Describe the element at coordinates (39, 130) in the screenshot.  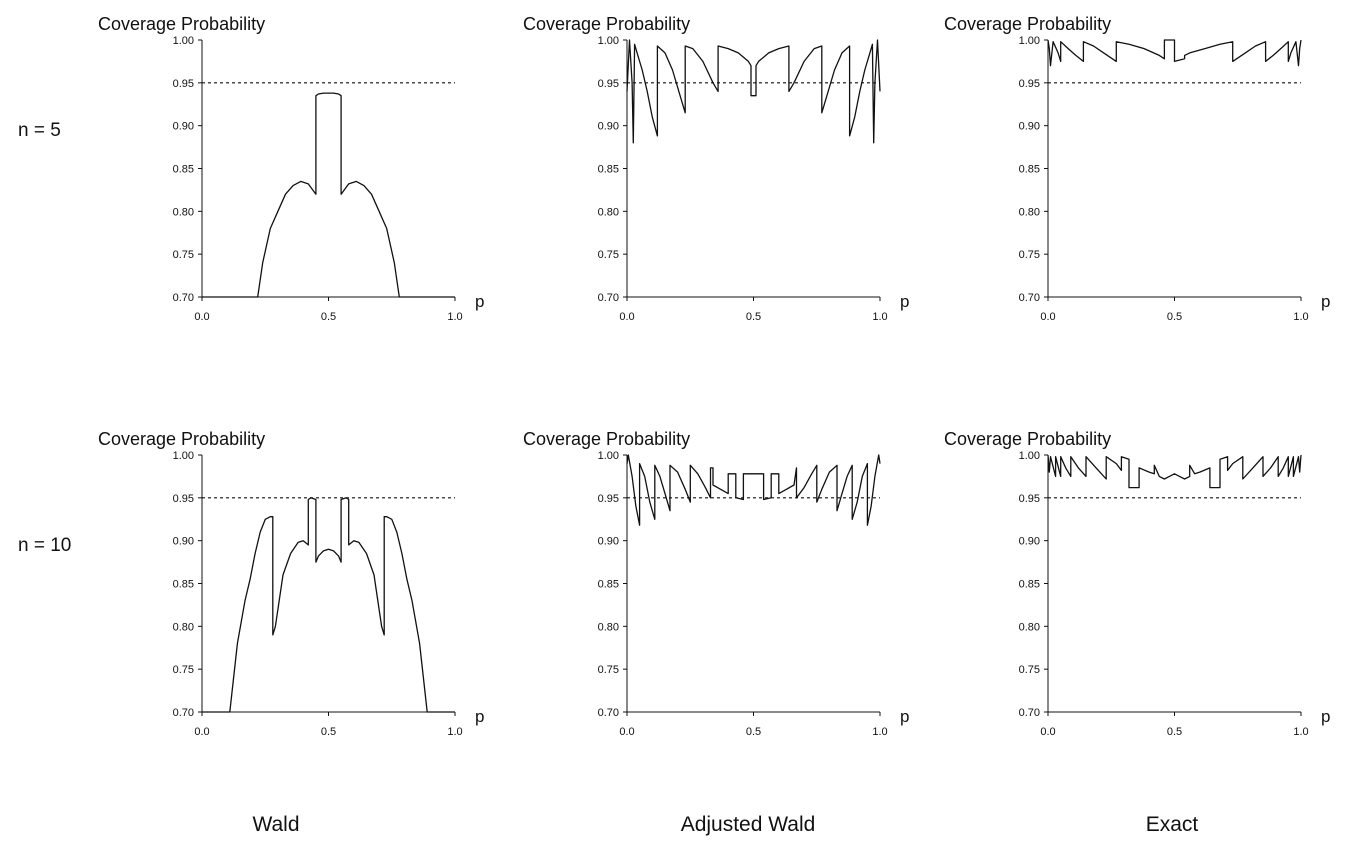
I see `row-label-n5: n = 5` at that location.